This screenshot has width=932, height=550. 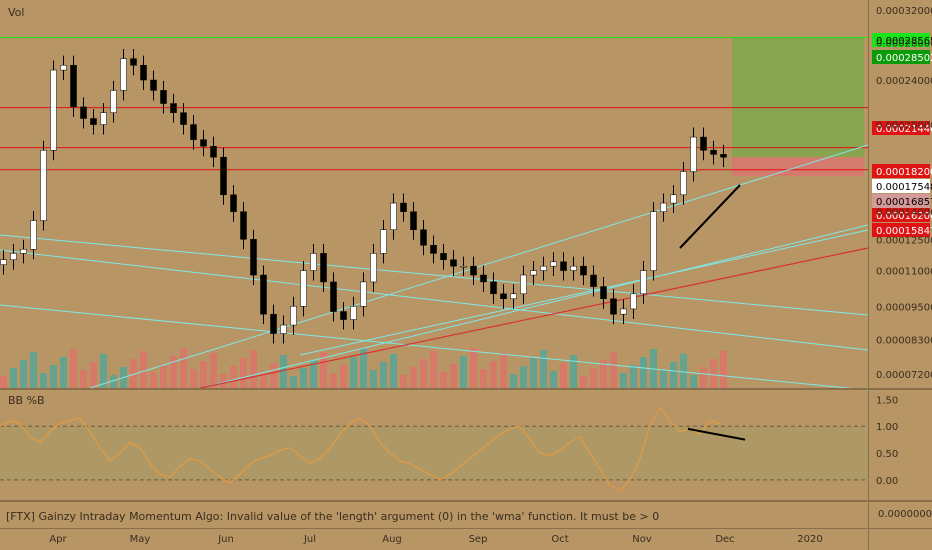 What do you see at coordinates (887, 481) in the screenshot?
I see `indicator-y-tick-label: 0.00` at bounding box center [887, 481].